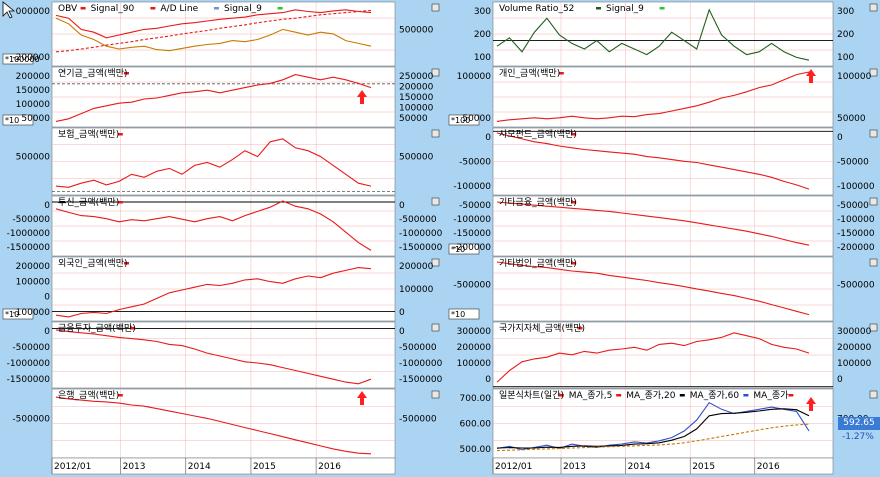  What do you see at coordinates (653, 223) in the screenshot?
I see `series-line-other_fin` at bounding box center [653, 223].